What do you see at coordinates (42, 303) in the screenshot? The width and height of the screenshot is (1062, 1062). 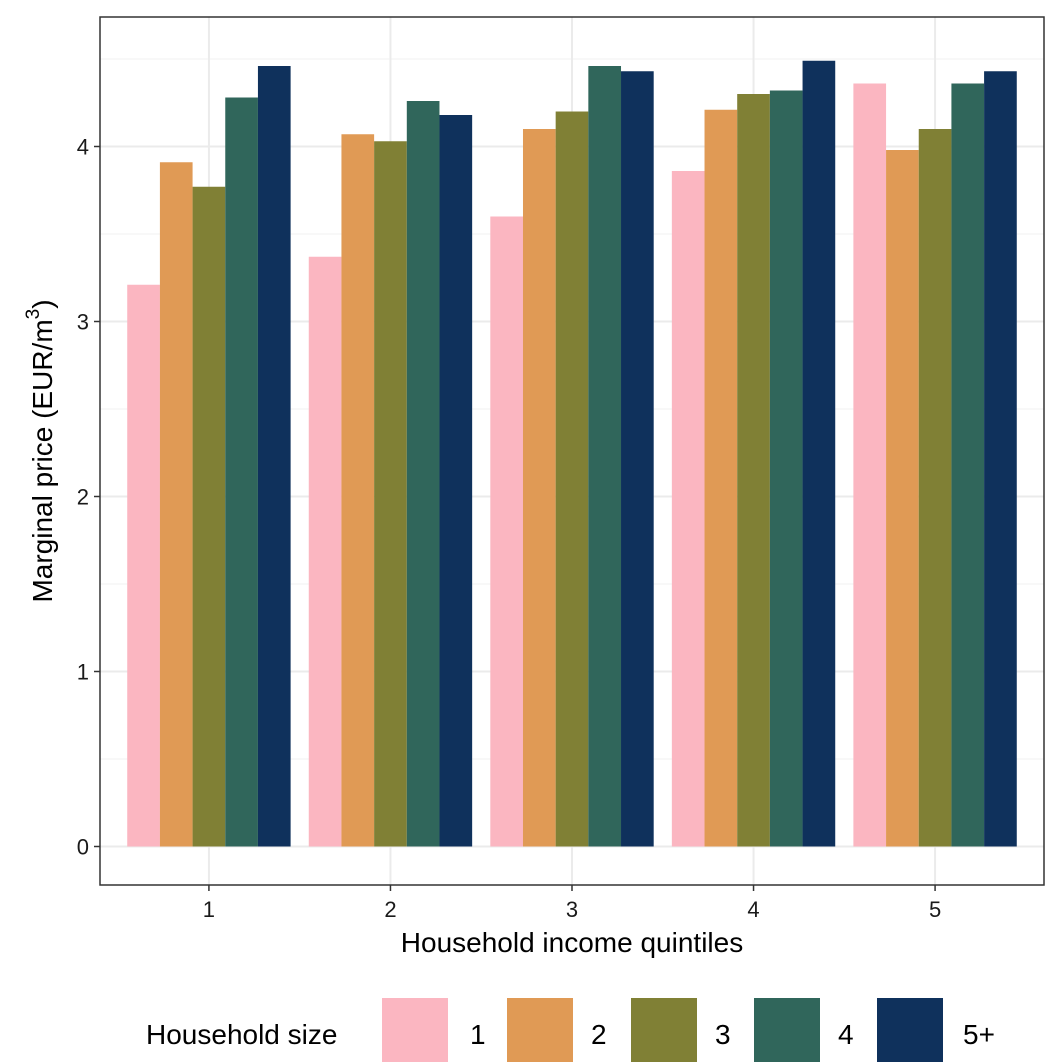 I see `y-axis-title-close: )` at bounding box center [42, 303].